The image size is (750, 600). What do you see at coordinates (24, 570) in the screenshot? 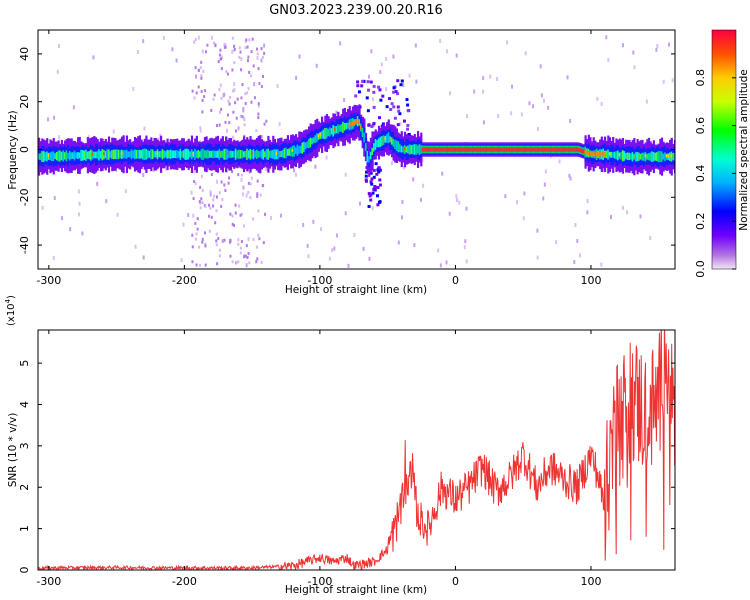
I see `y-tick-label: 0` at bounding box center [24, 570].